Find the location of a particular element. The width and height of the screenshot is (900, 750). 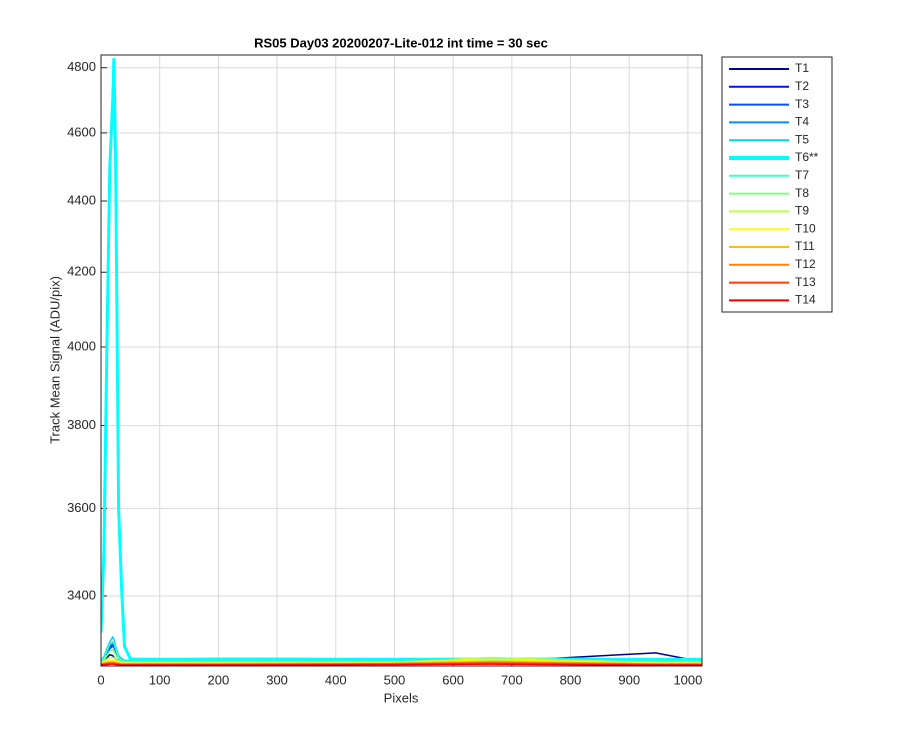

y-tick-label: 4000 is located at coordinates (81, 345).